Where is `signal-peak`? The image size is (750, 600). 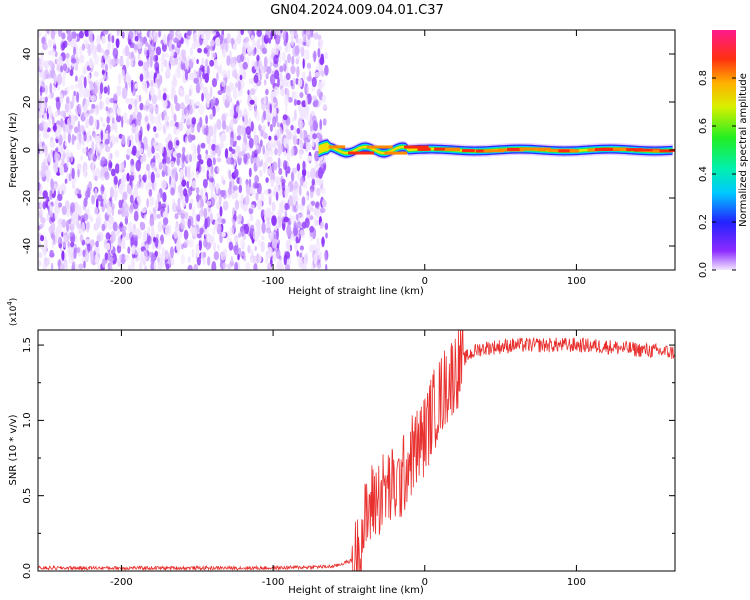
signal-peak is located at coordinates (379, 147).